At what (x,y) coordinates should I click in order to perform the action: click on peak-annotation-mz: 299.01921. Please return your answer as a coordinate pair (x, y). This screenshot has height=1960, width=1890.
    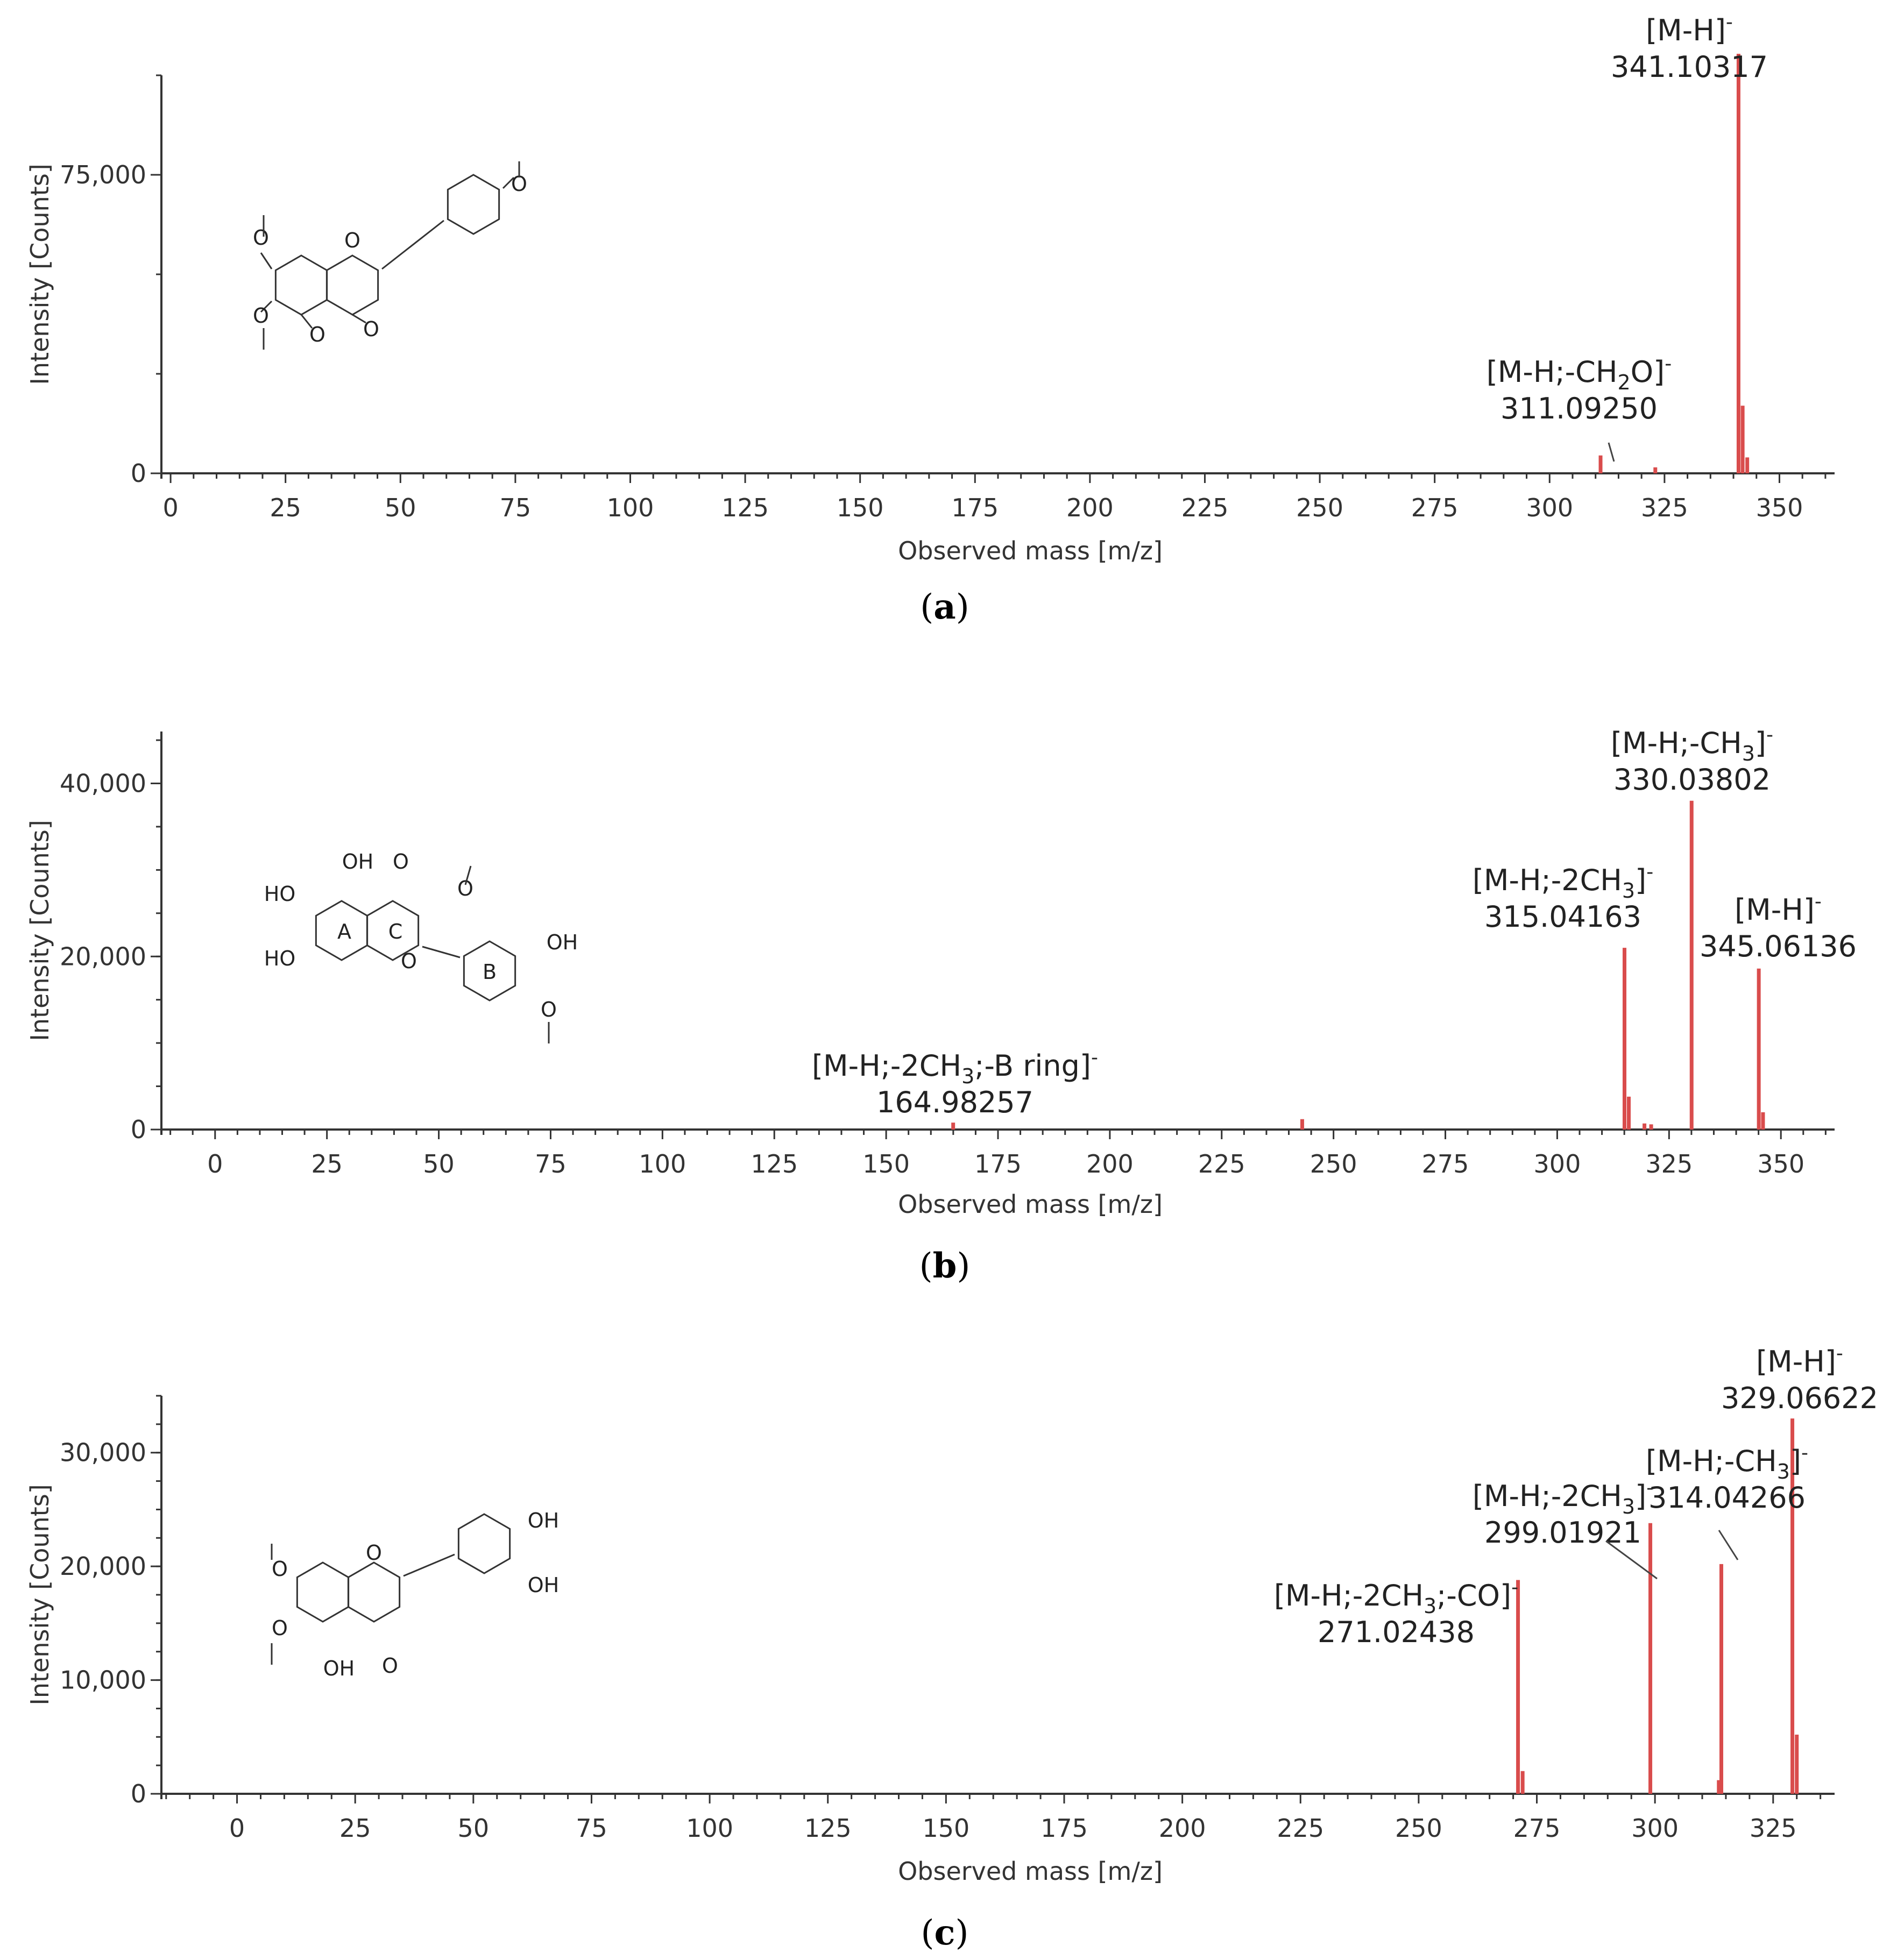
    Looking at the image, I should click on (1563, 1533).